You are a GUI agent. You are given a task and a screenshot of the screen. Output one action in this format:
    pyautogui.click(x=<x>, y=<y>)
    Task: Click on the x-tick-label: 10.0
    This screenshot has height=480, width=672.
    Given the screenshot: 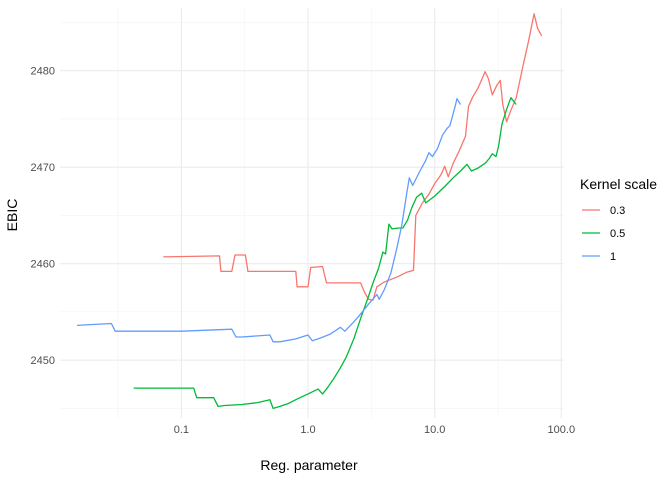 What is the action you would take?
    pyautogui.click(x=434, y=430)
    